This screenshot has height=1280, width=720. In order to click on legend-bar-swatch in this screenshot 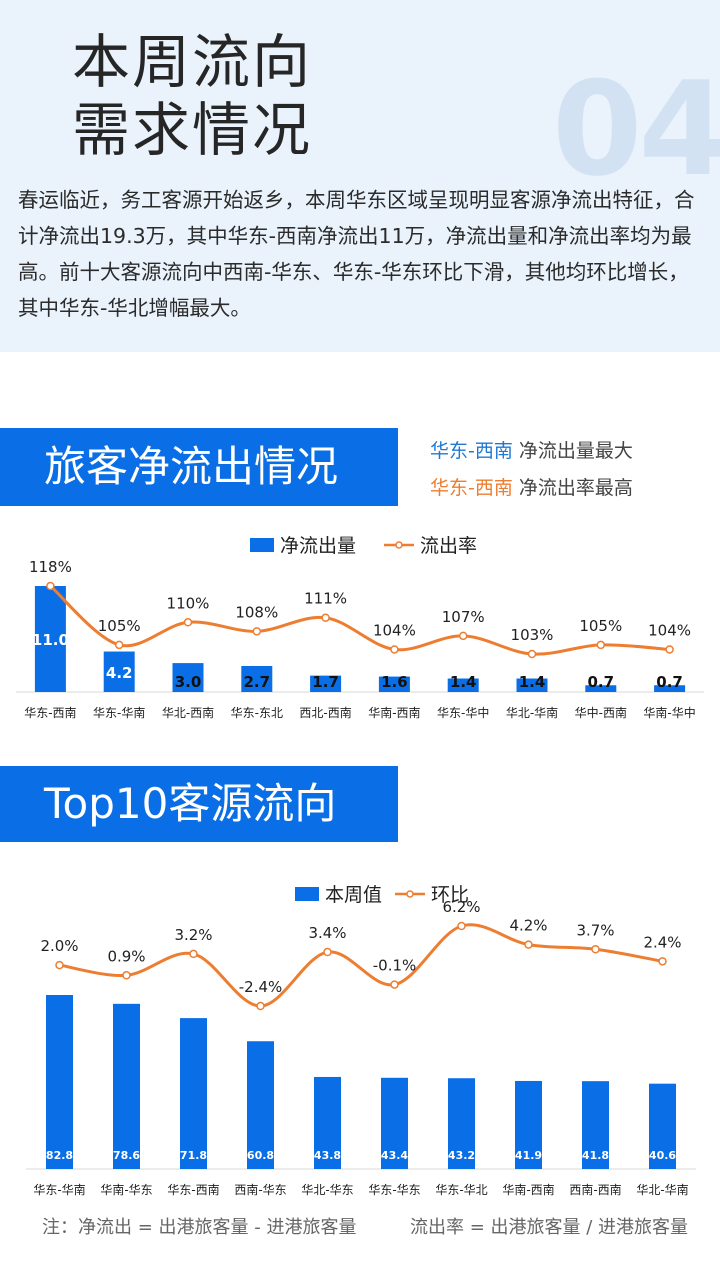, I will do `click(262, 545)`.